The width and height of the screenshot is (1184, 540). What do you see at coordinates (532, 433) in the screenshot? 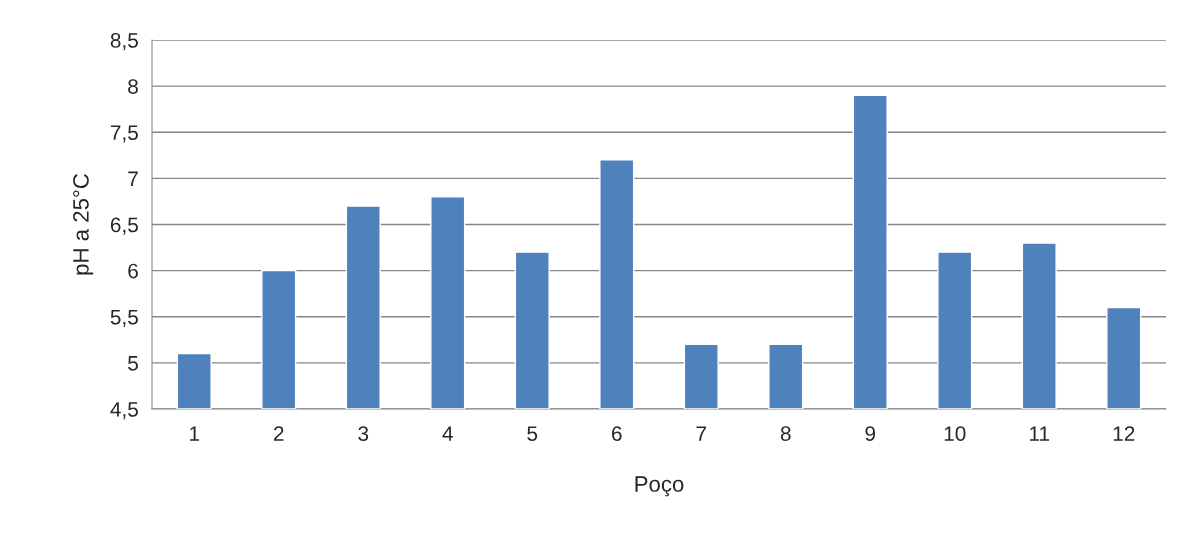
I see `x-tick-label: 5` at bounding box center [532, 433].